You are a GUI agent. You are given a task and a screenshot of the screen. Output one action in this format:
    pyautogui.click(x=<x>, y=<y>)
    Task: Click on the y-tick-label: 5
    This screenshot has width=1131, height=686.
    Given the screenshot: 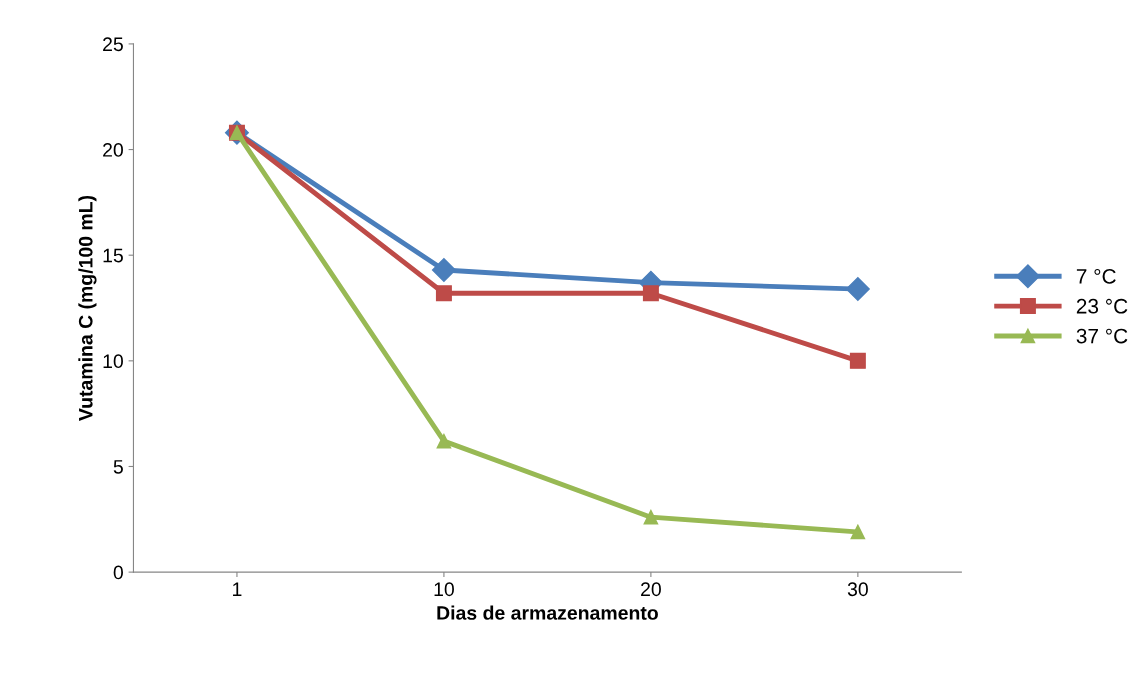 What is the action you would take?
    pyautogui.click(x=118, y=467)
    